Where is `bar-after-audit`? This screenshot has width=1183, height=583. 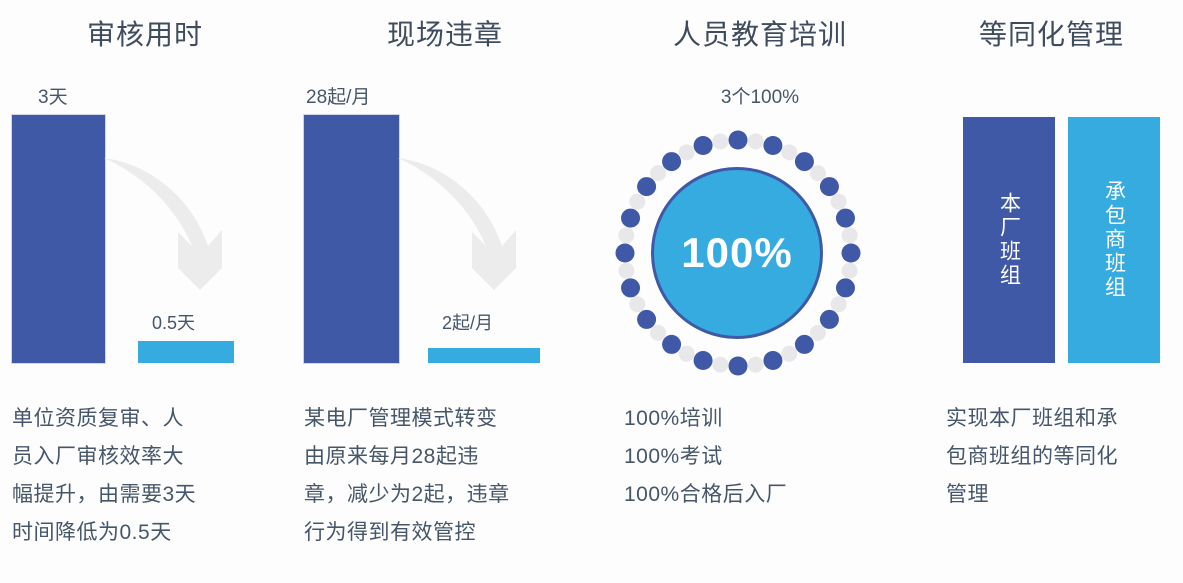
bar-after-audit is located at coordinates (186, 352).